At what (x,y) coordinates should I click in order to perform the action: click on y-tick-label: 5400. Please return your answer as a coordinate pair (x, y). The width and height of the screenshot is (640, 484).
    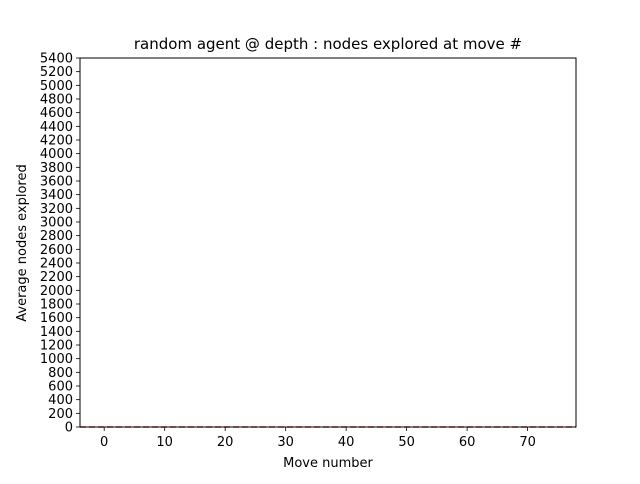
    Looking at the image, I should click on (56, 59).